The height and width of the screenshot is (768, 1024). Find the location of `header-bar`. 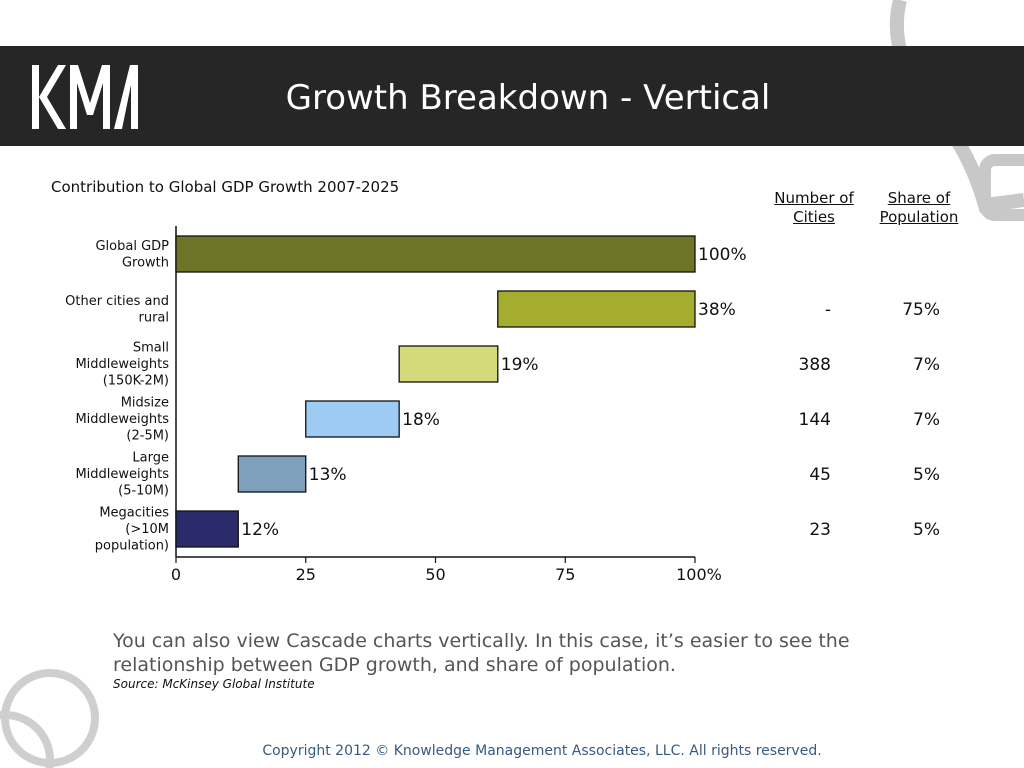

header-bar is located at coordinates (512, 96).